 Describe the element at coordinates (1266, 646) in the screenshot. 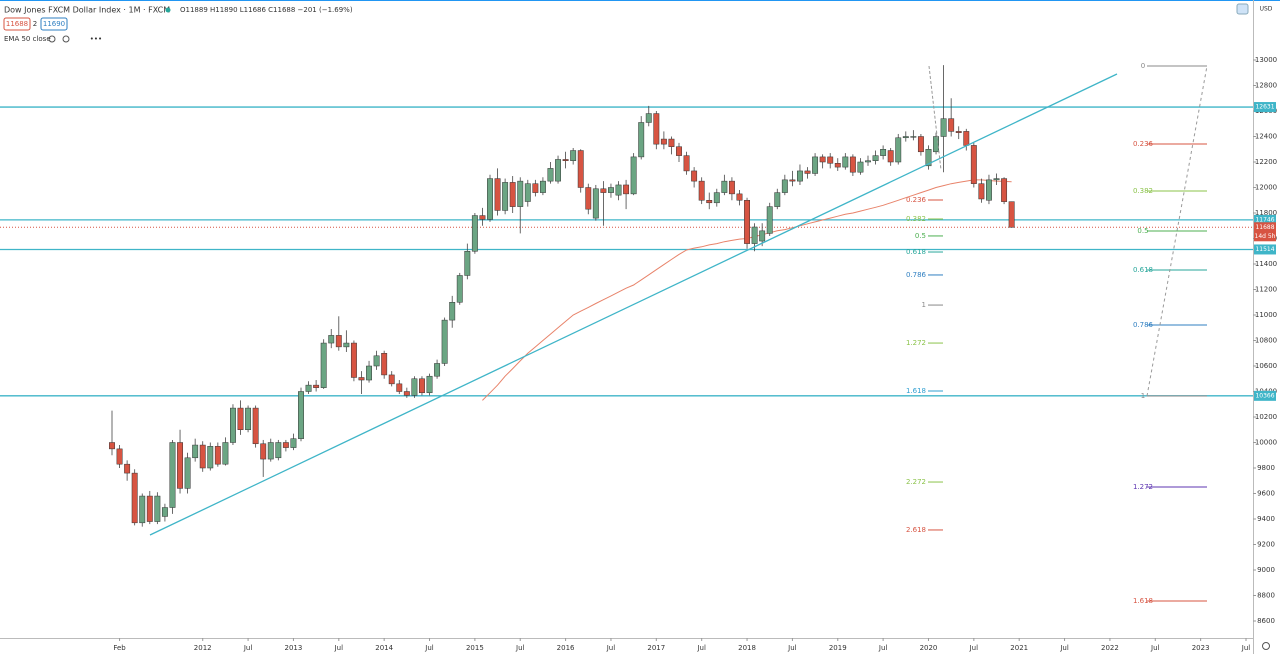

I see `settings-gear` at that location.